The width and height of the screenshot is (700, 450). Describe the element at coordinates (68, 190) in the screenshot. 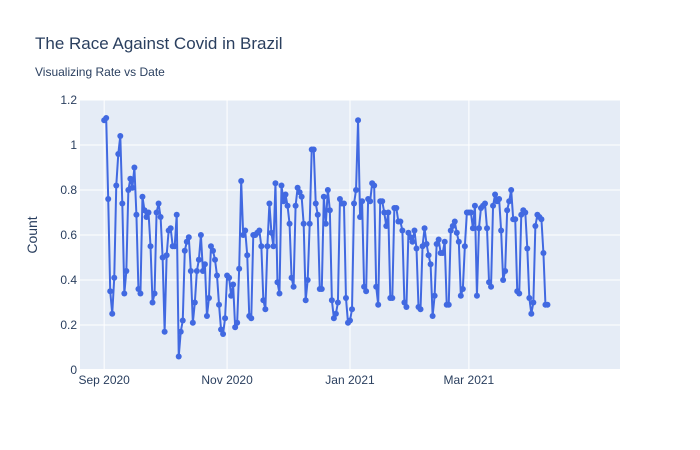

I see `y-tick-label: 0.8` at that location.